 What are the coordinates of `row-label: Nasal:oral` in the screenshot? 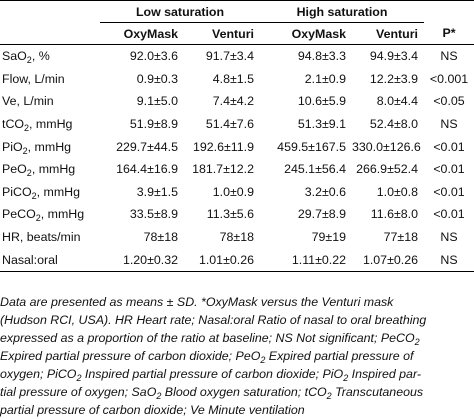 It's located at (50, 260).